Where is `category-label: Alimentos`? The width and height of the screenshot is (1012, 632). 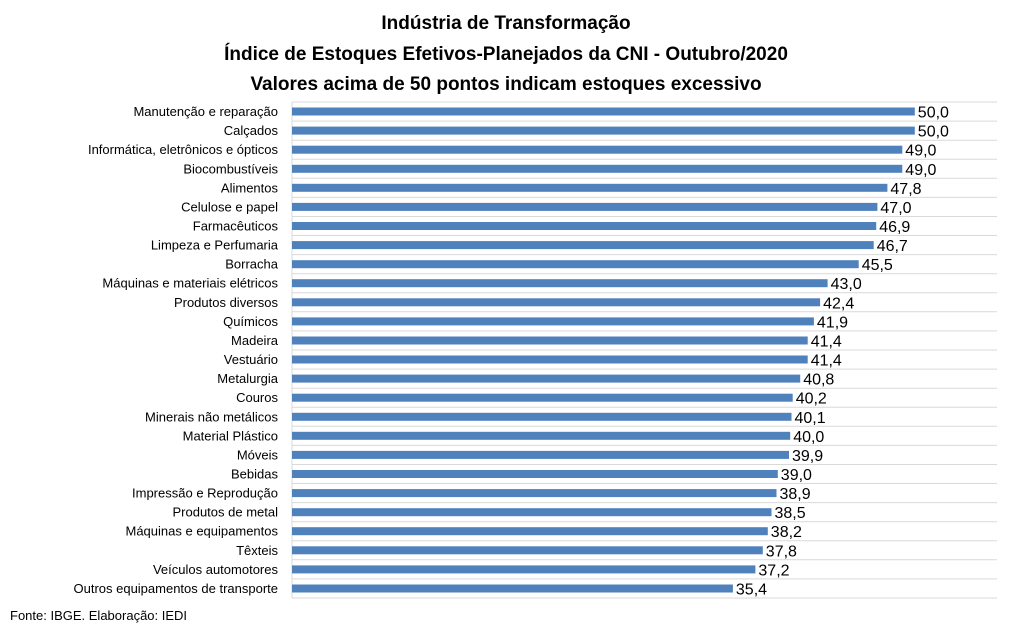
category-label: Alimentos is located at coordinates (250, 187).